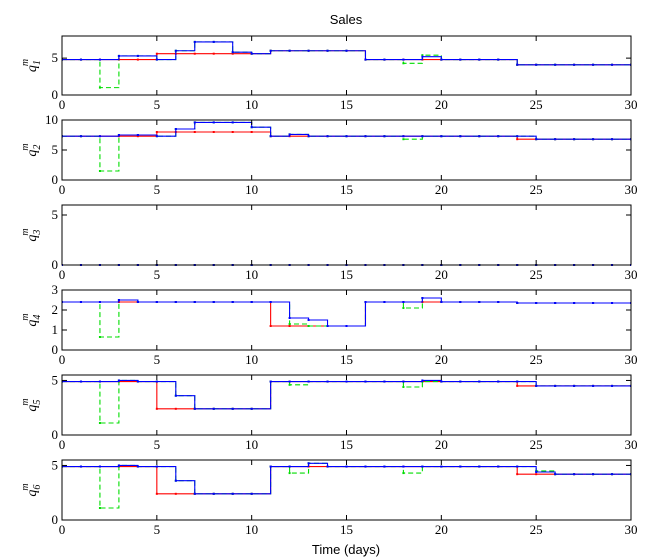 The height and width of the screenshot is (559, 650). What do you see at coordinates (346, 274) in the screenshot?
I see `x-tick-label: 15` at bounding box center [346, 274].